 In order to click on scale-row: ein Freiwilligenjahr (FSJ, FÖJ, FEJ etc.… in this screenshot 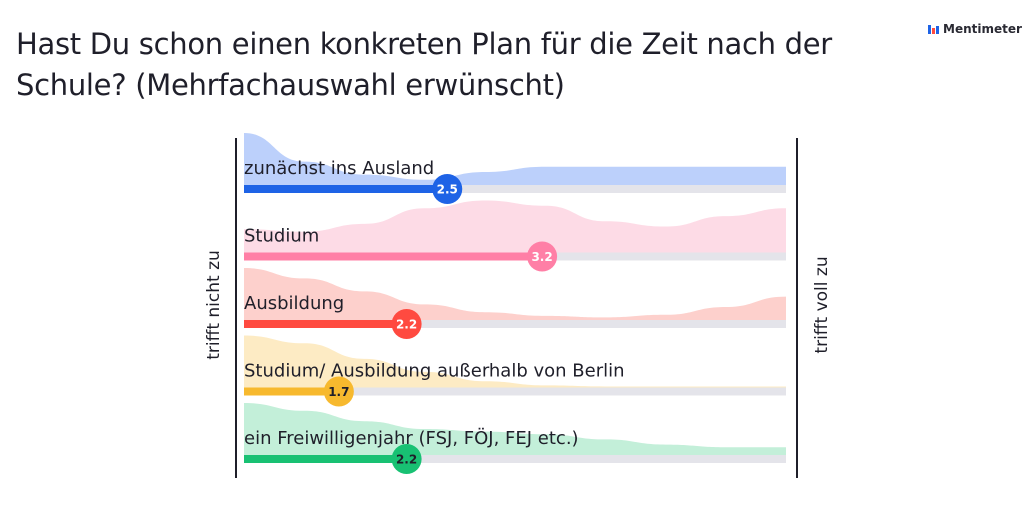, I will do `click(515, 438)`.